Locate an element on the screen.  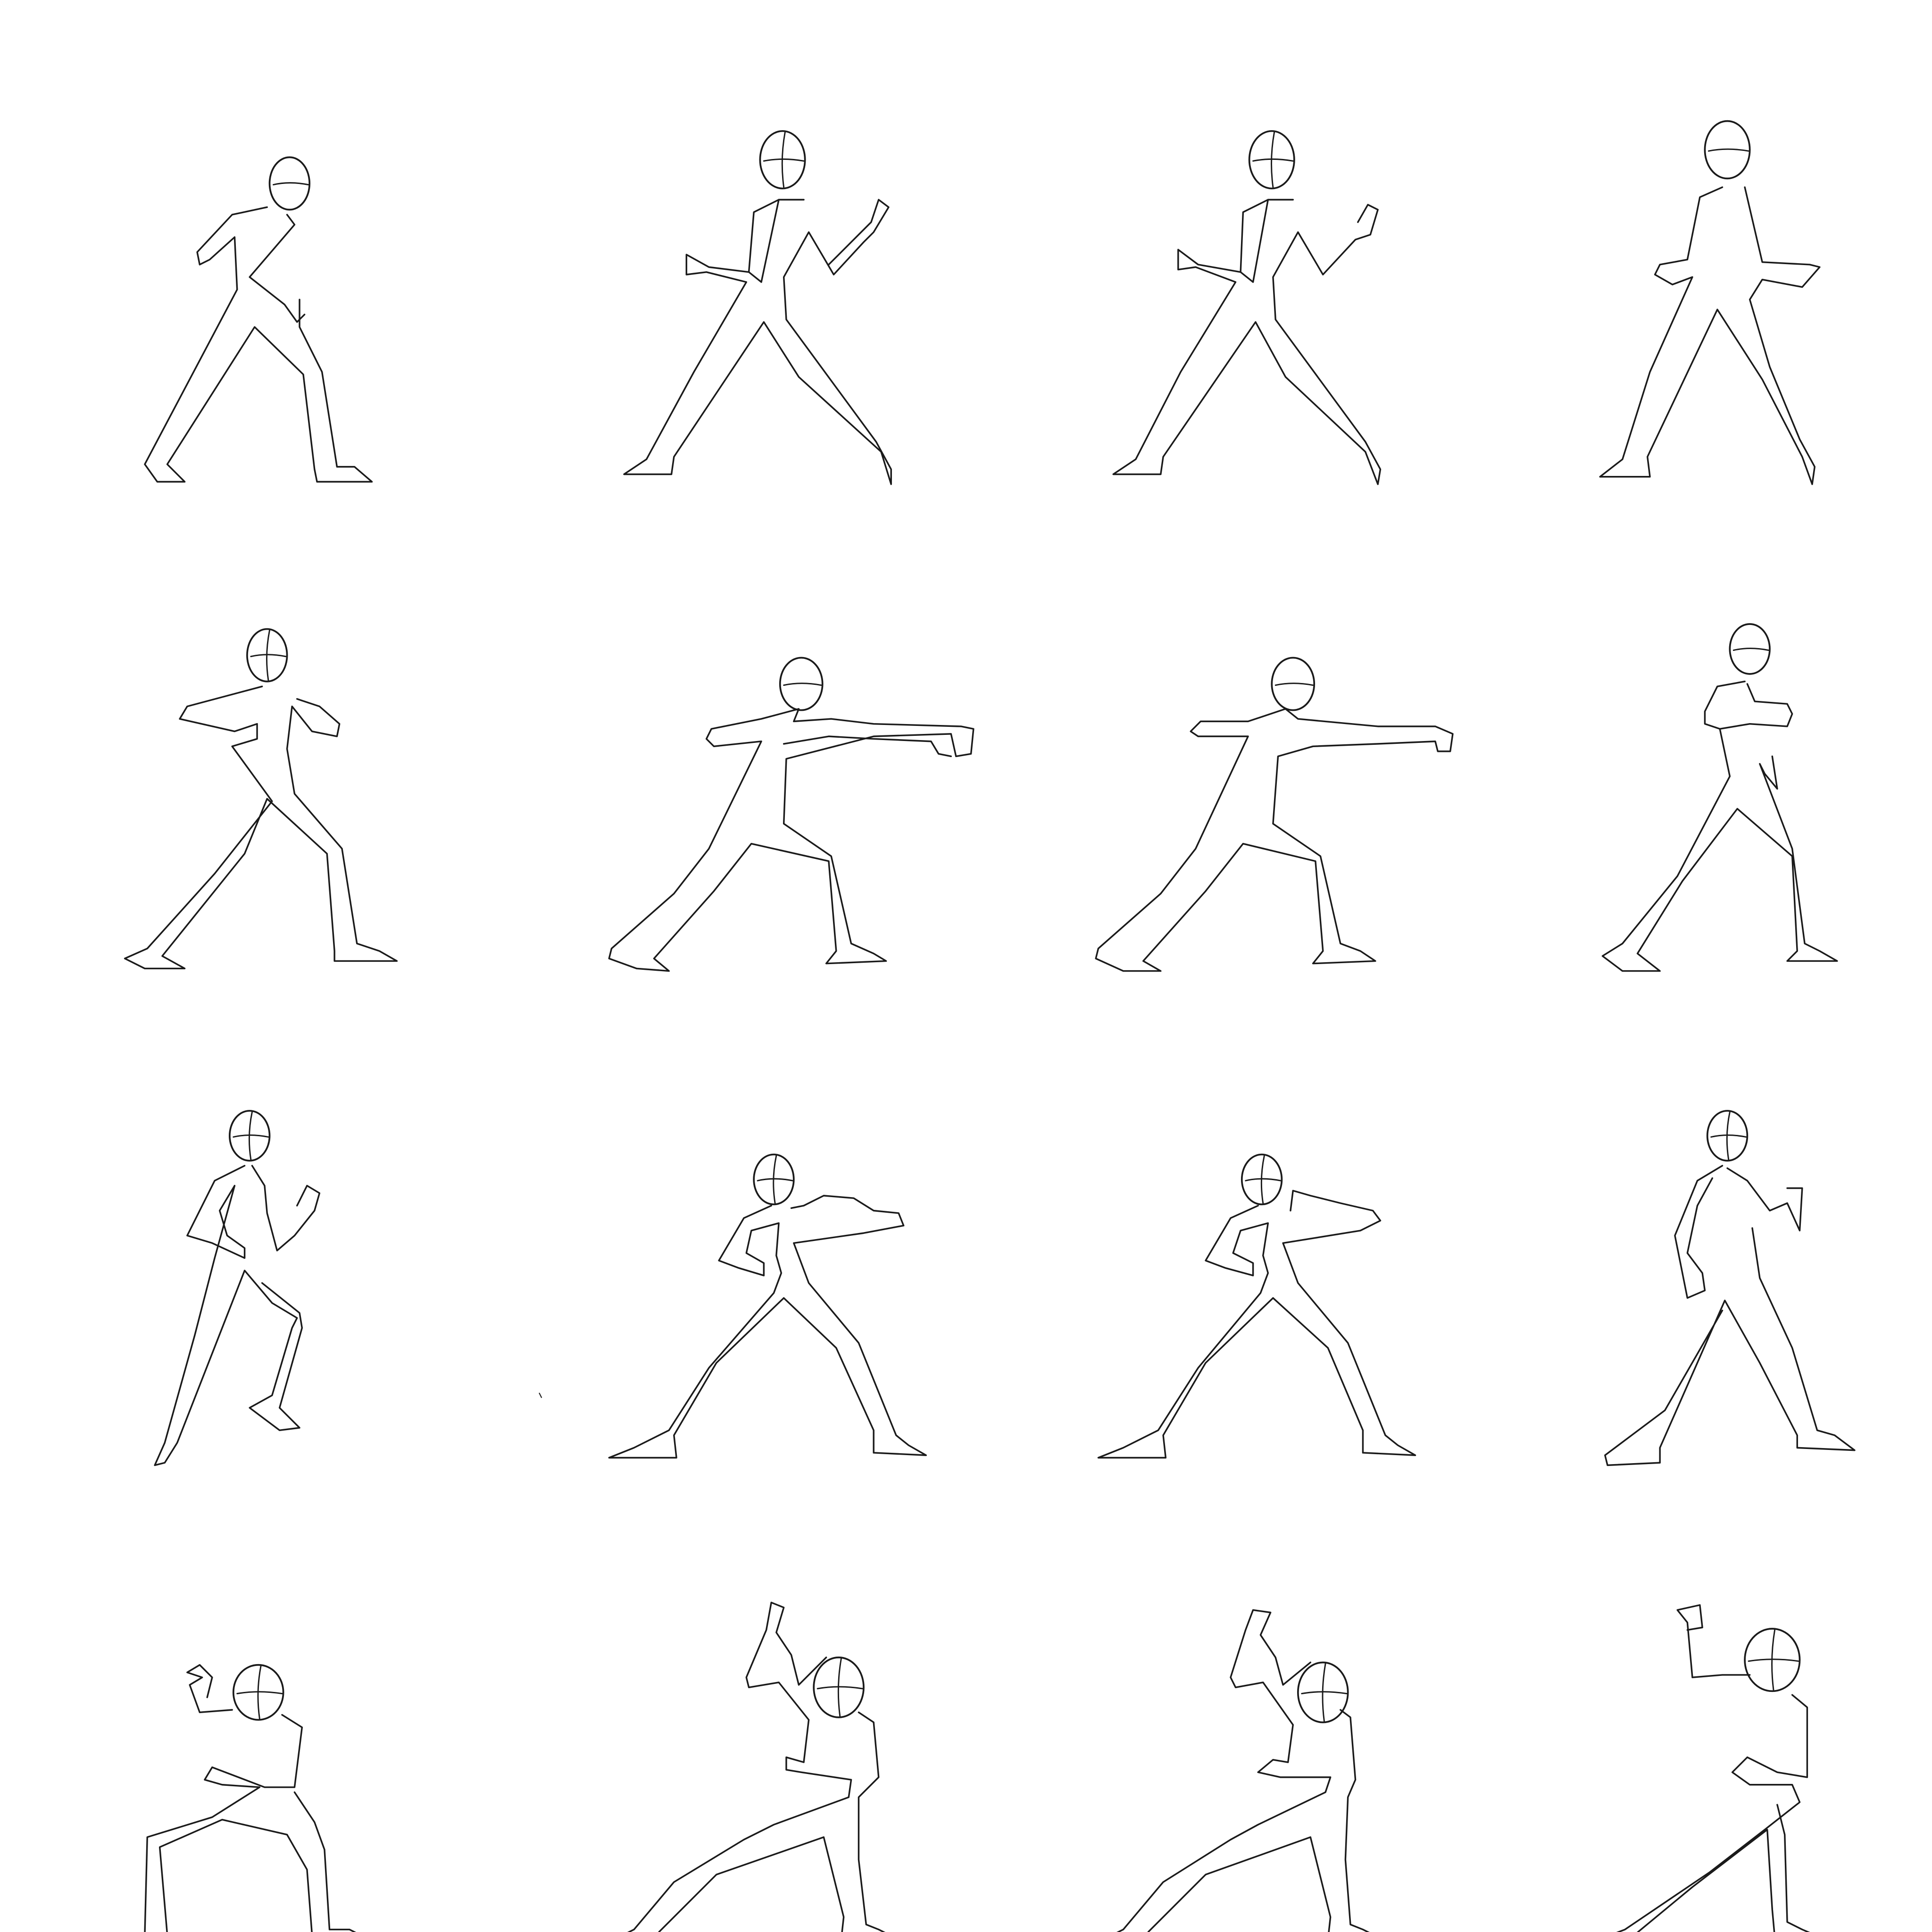
frame-8-recover-guard is located at coordinates (1719, 797).